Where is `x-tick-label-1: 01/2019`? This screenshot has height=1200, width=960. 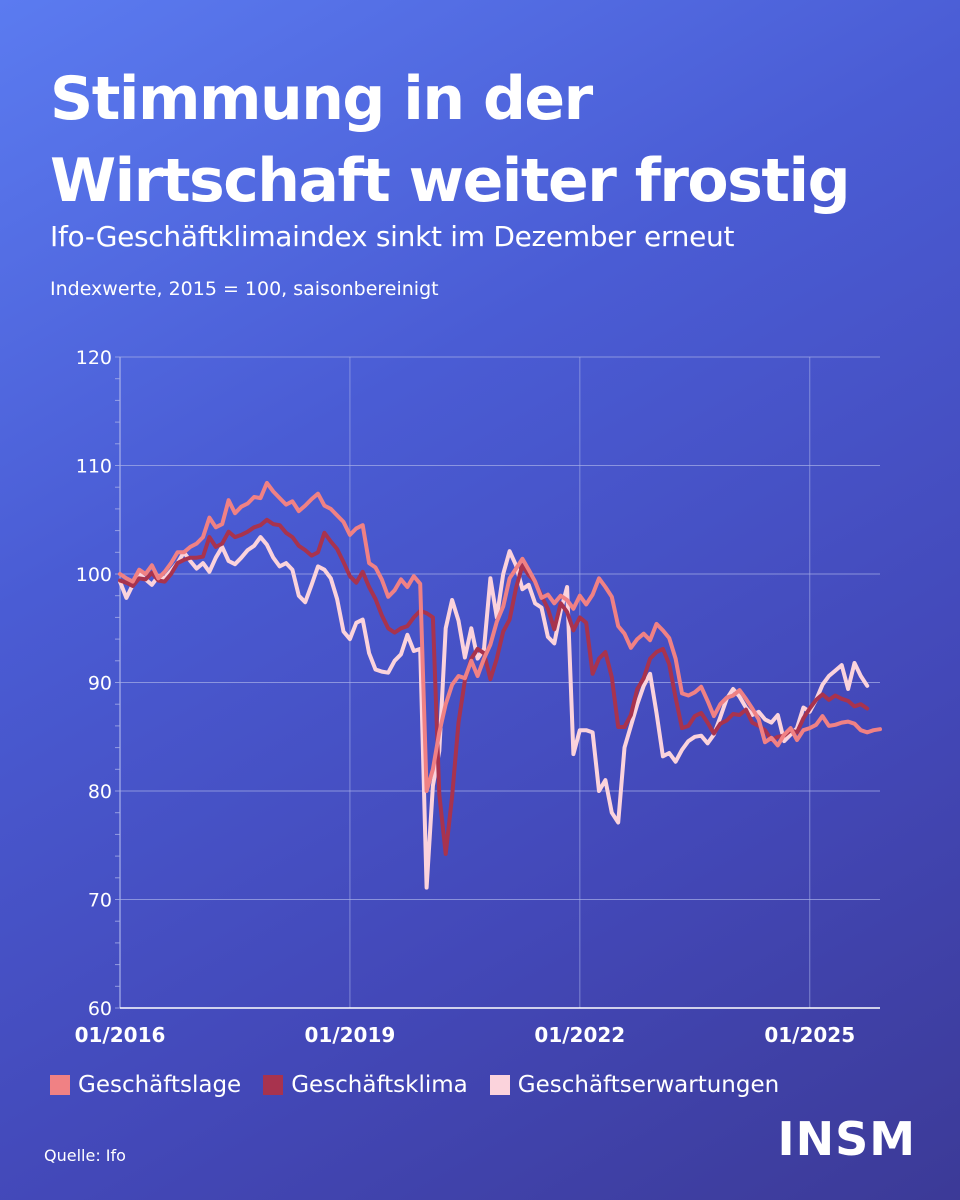
x-tick-label-1: 01/2019 is located at coordinates (350, 1035).